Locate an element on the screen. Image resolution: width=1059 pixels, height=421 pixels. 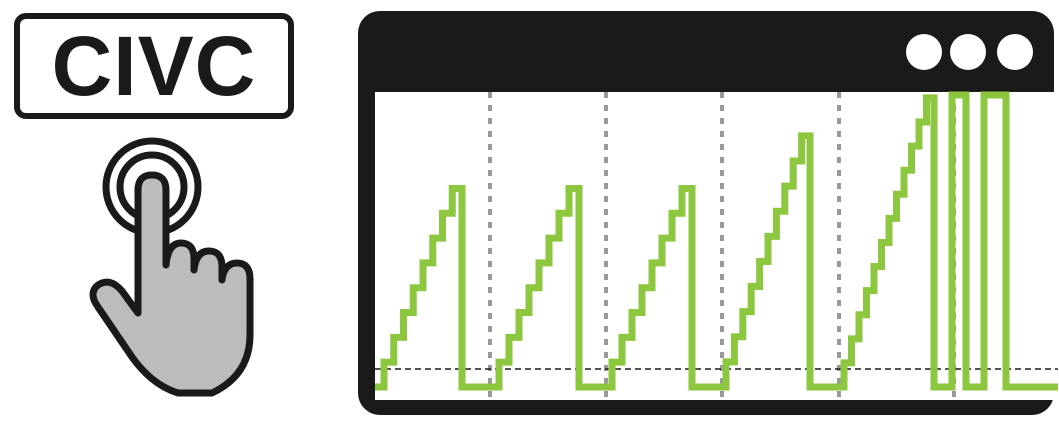
civc-button-label: CIVC is located at coordinates (154, 66).